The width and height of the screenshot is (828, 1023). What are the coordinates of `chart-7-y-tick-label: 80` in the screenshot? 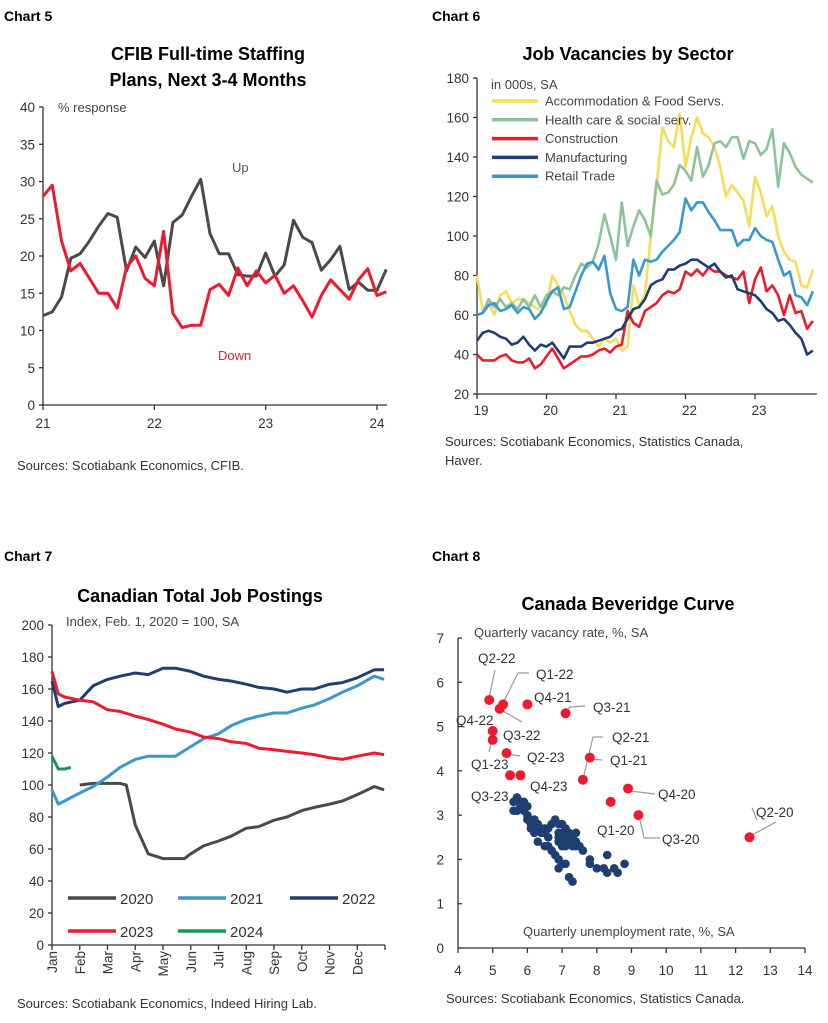 It's located at (36, 817).